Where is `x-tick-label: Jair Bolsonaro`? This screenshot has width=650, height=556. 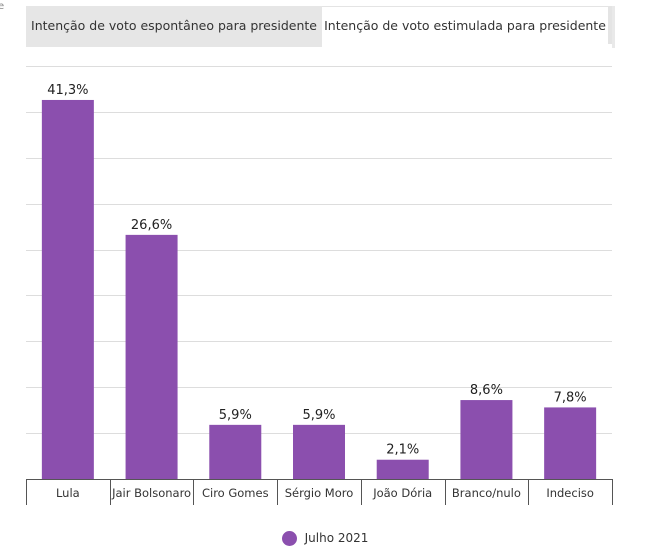 x-tick-label: Jair Bolsonaro is located at coordinates (151, 493).